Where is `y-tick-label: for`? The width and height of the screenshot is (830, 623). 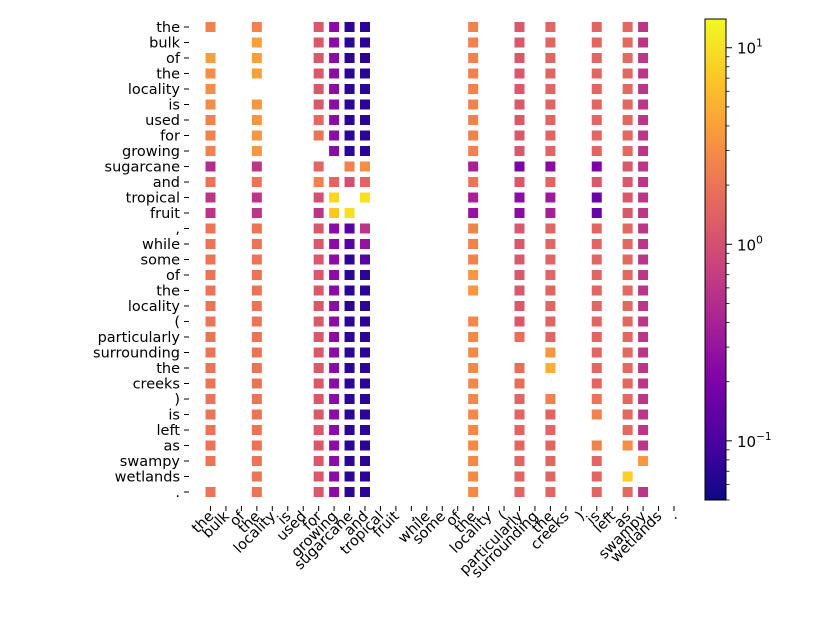
y-tick-label: for is located at coordinates (170, 137).